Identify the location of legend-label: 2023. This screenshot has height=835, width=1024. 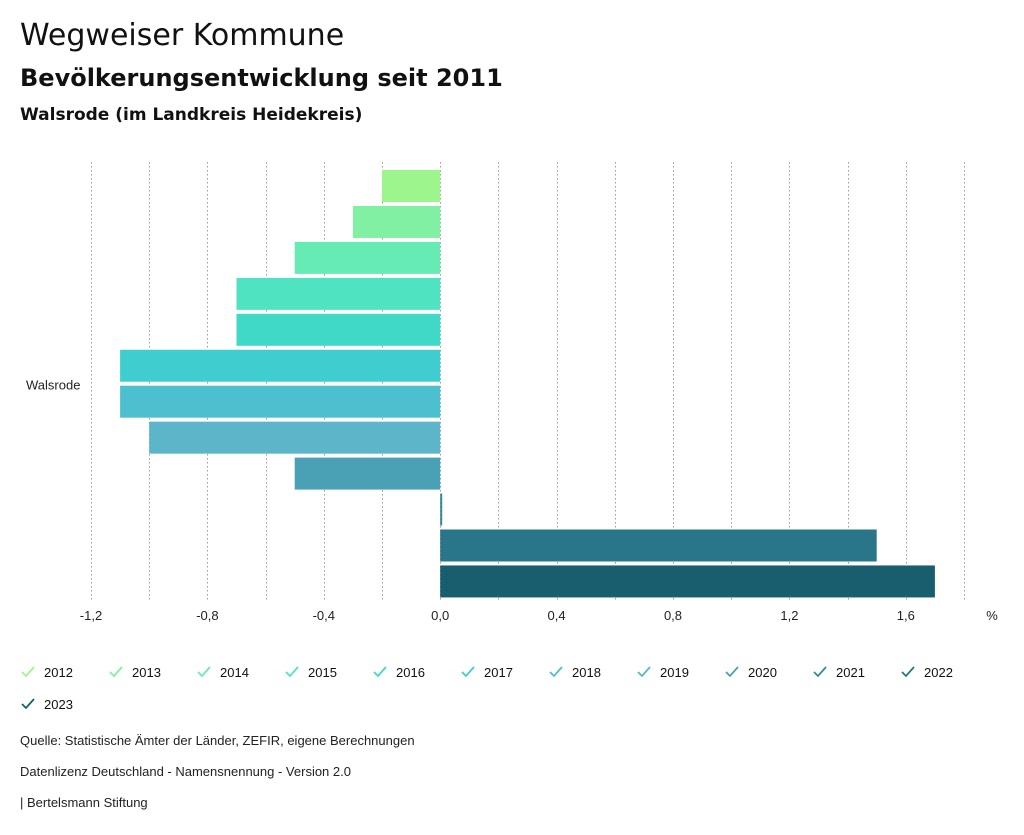
(58, 704).